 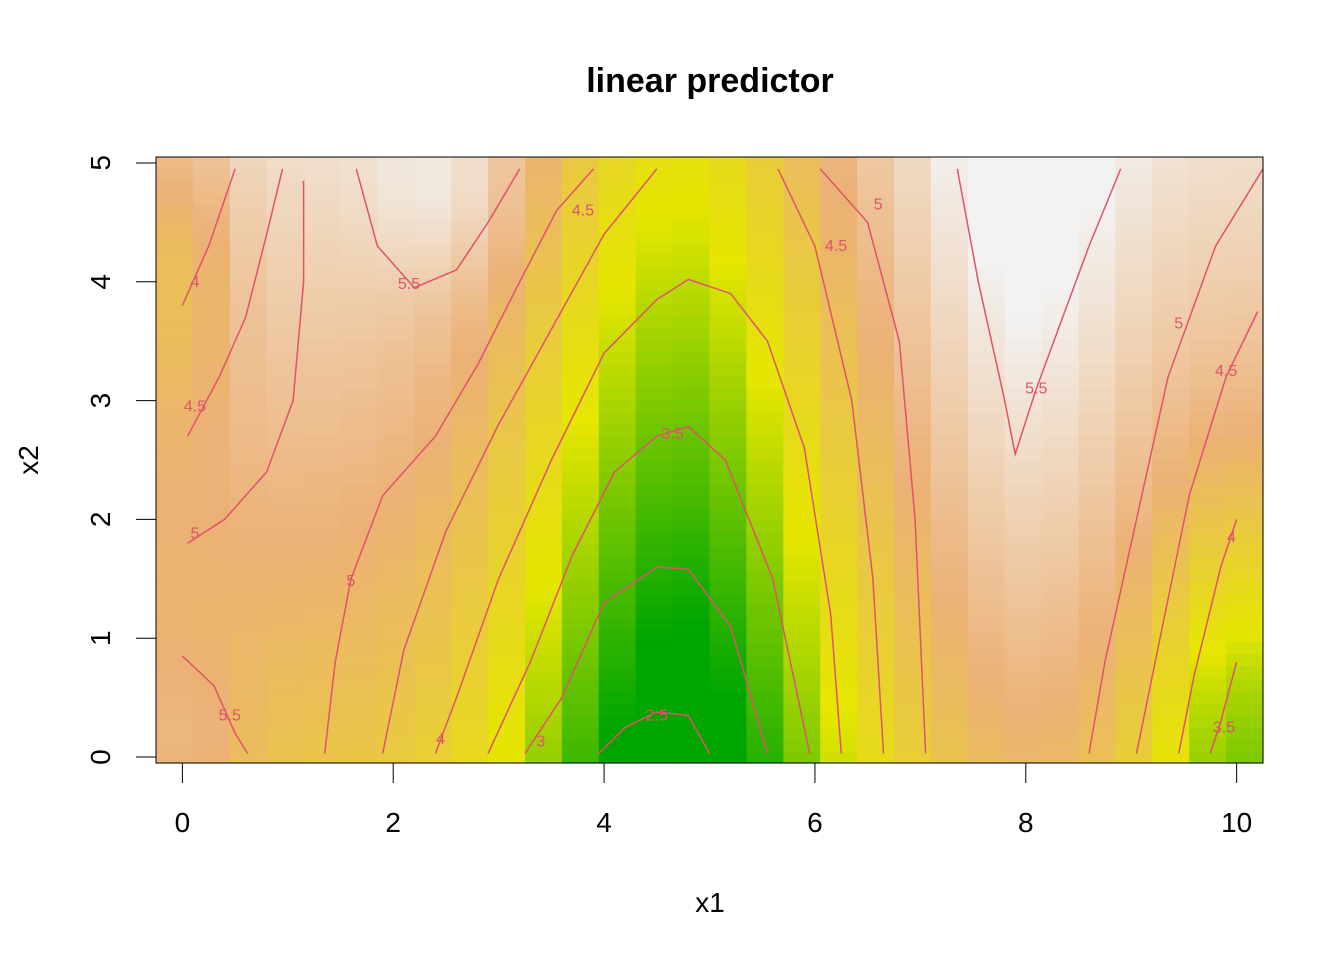 I want to click on y-tick-label: 2, so click(x=100, y=520).